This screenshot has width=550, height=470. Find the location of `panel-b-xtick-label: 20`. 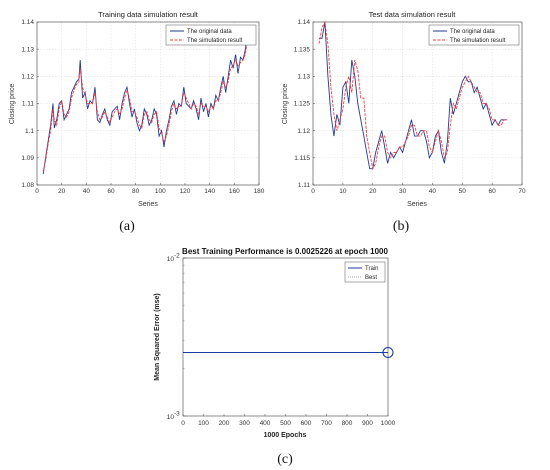

panel-b-xtick-label: 20 is located at coordinates (373, 191).